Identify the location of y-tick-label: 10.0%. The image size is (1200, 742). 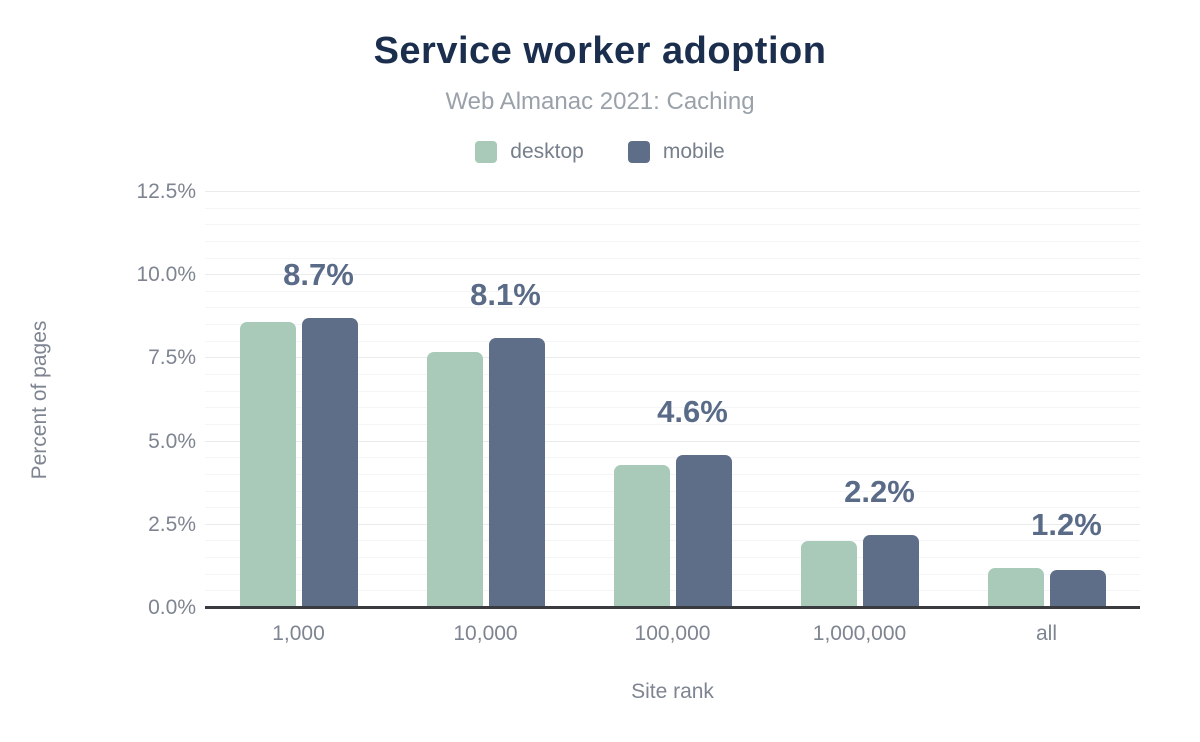
(166, 275).